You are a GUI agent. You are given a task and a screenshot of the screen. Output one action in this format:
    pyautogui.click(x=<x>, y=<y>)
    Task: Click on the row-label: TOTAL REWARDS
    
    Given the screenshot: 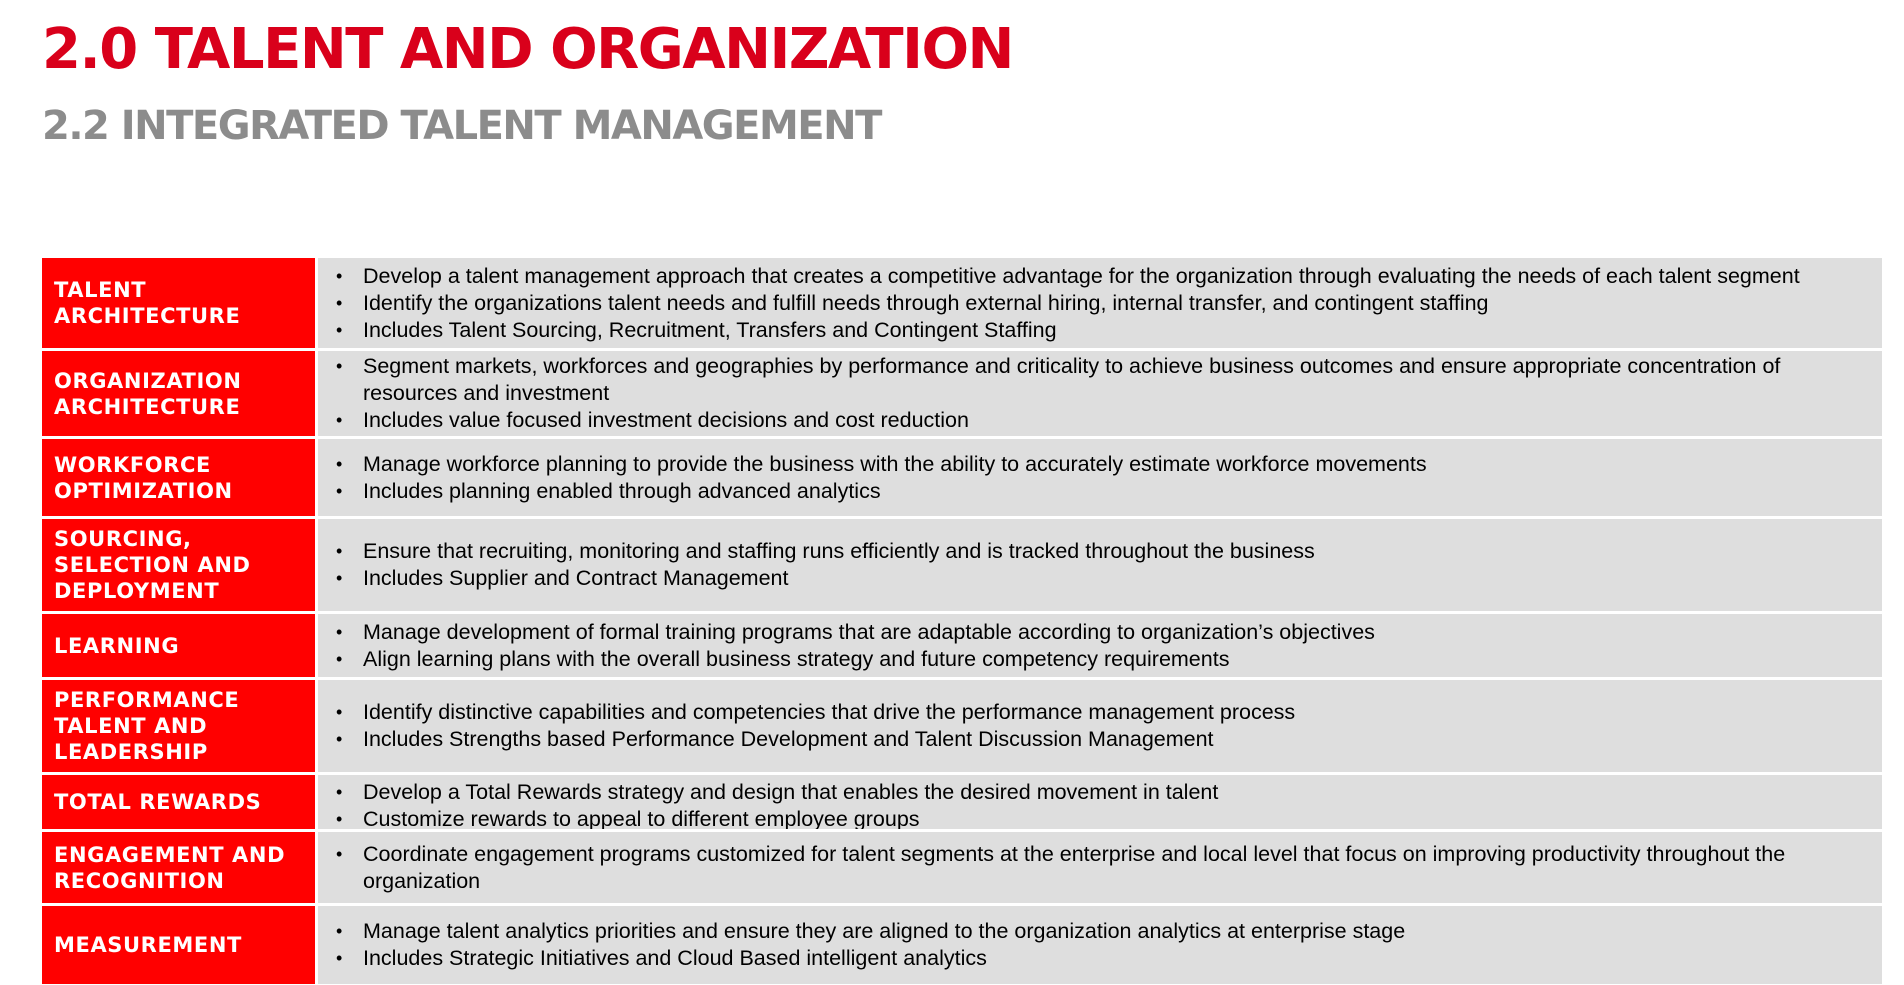 What is the action you would take?
    pyautogui.click(x=180, y=802)
    